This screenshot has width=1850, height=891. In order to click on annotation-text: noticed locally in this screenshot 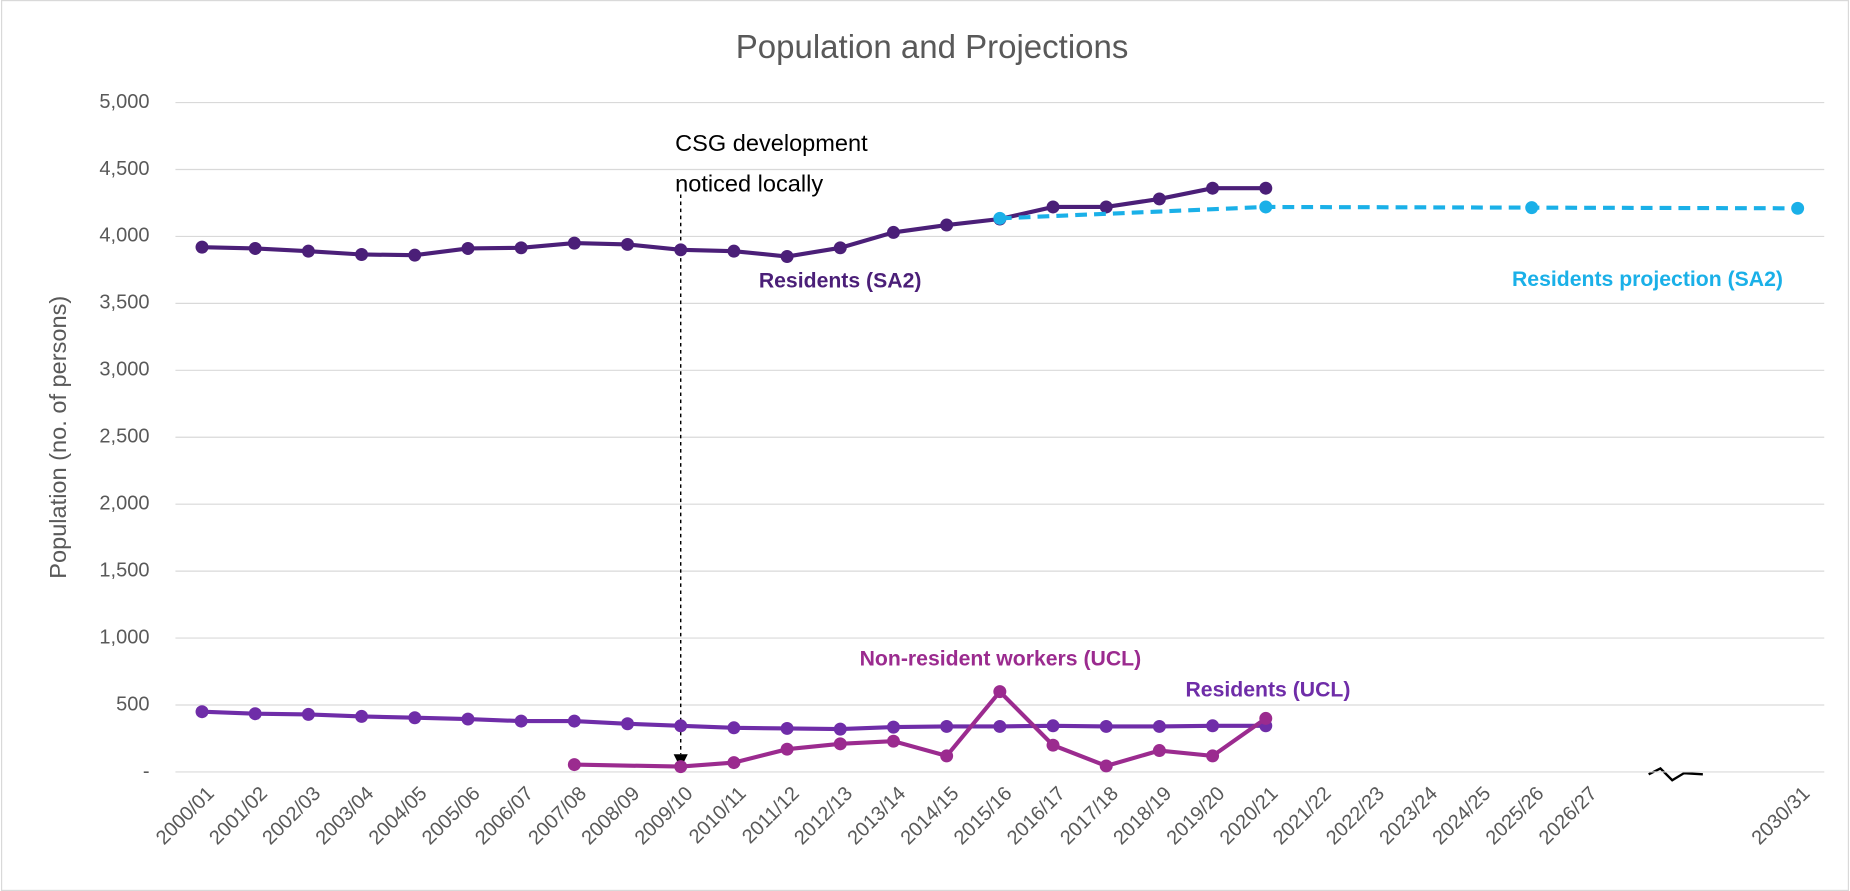, I will do `click(749, 183)`.